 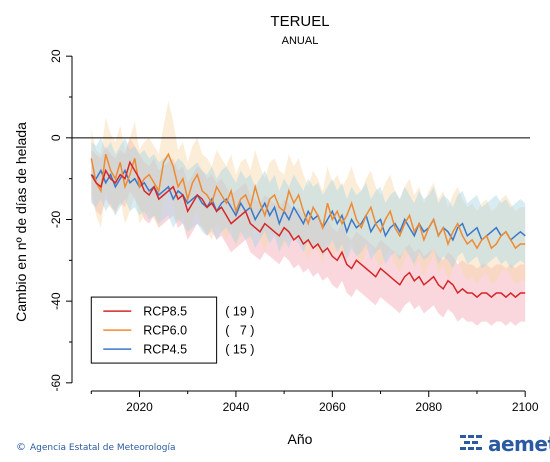 What do you see at coordinates (21, 222) in the screenshot?
I see `y-axis-label: Cambio en nº de días de helada` at bounding box center [21, 222].